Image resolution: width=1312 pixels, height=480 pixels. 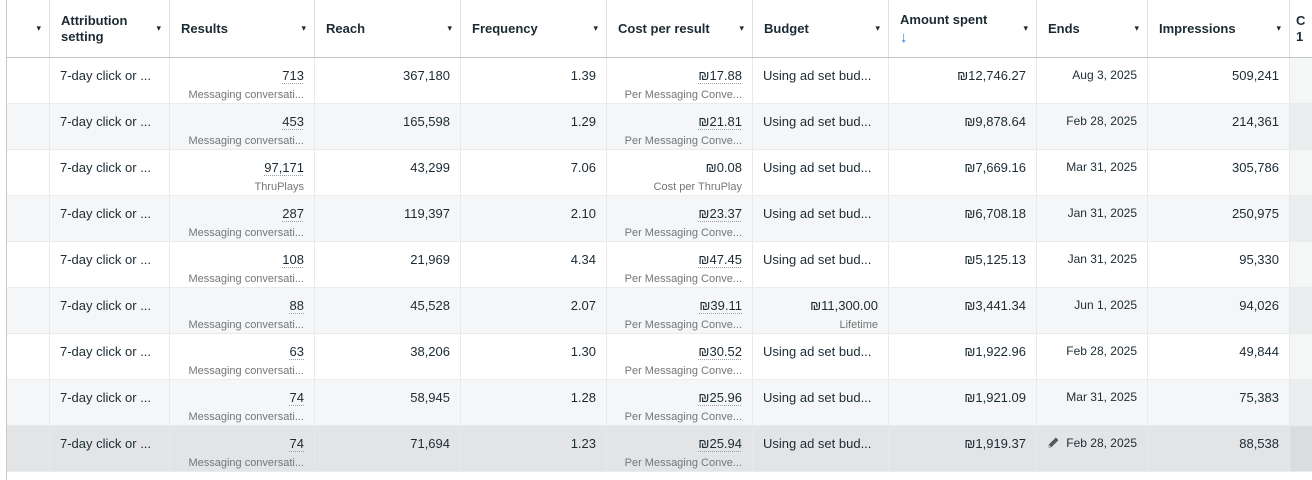 What do you see at coordinates (1101, 397) in the screenshot?
I see `end-date-value: Mar 31, 2025` at bounding box center [1101, 397].